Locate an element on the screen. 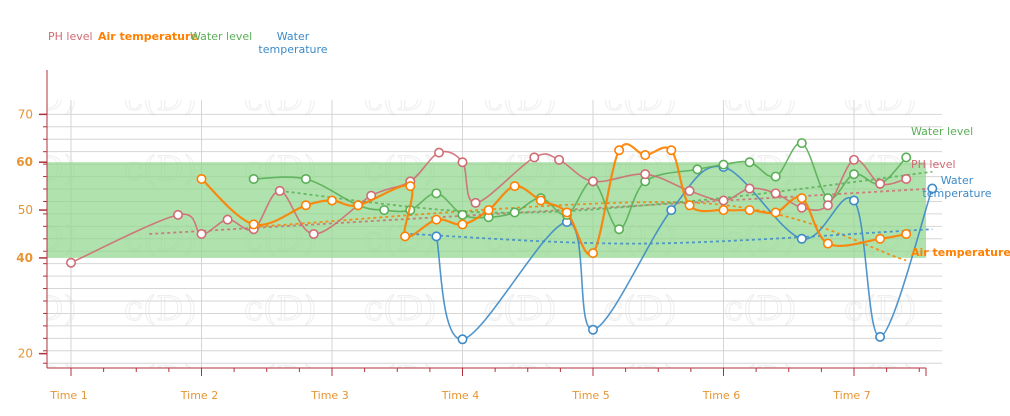  end-label-water_temp: temperature is located at coordinates (956, 193).